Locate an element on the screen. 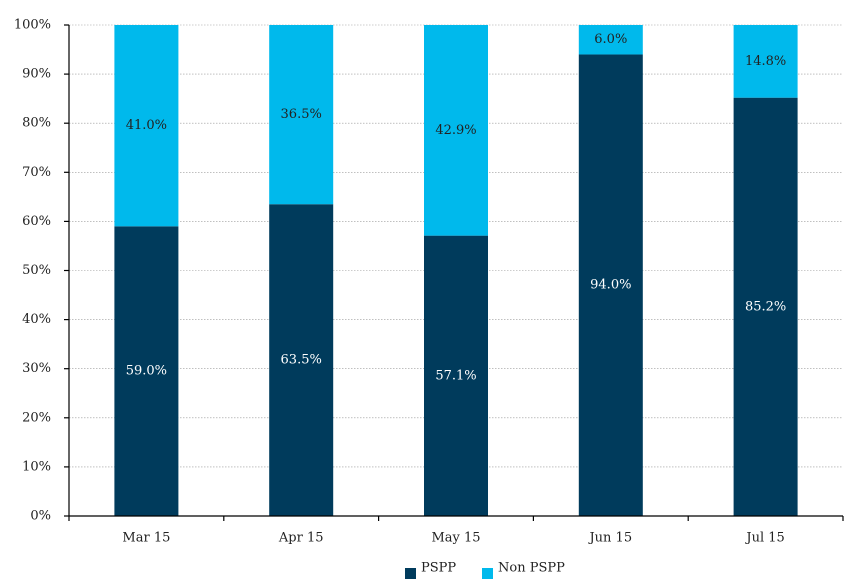 Image resolution: width=848 pixels, height=586 pixels. data-label: 59.0% is located at coordinates (146, 371).